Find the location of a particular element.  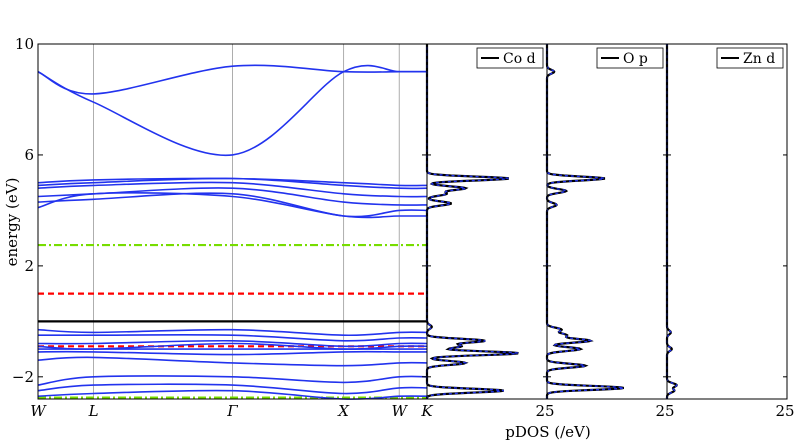

kpoint-label: K is located at coordinates (426, 411).